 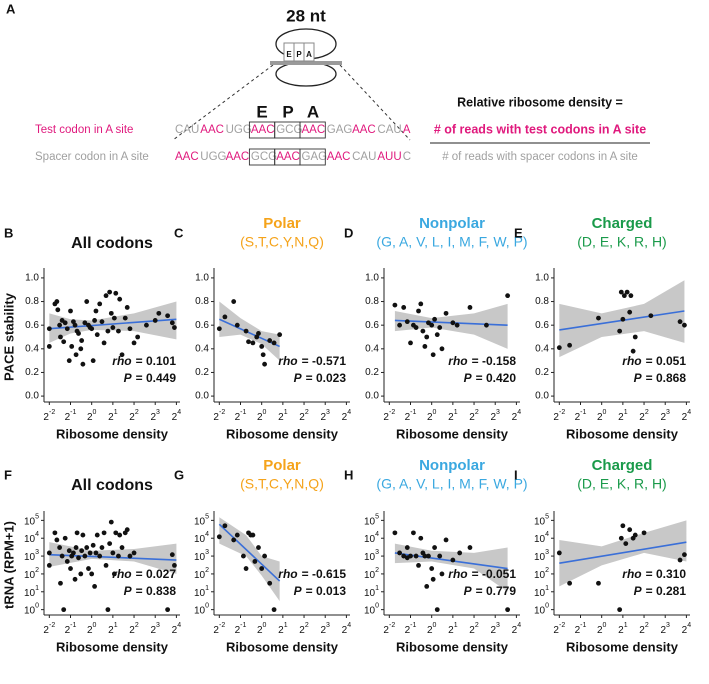 What do you see at coordinates (299, 54) in the screenshot?
I see `site-label: P` at bounding box center [299, 54].